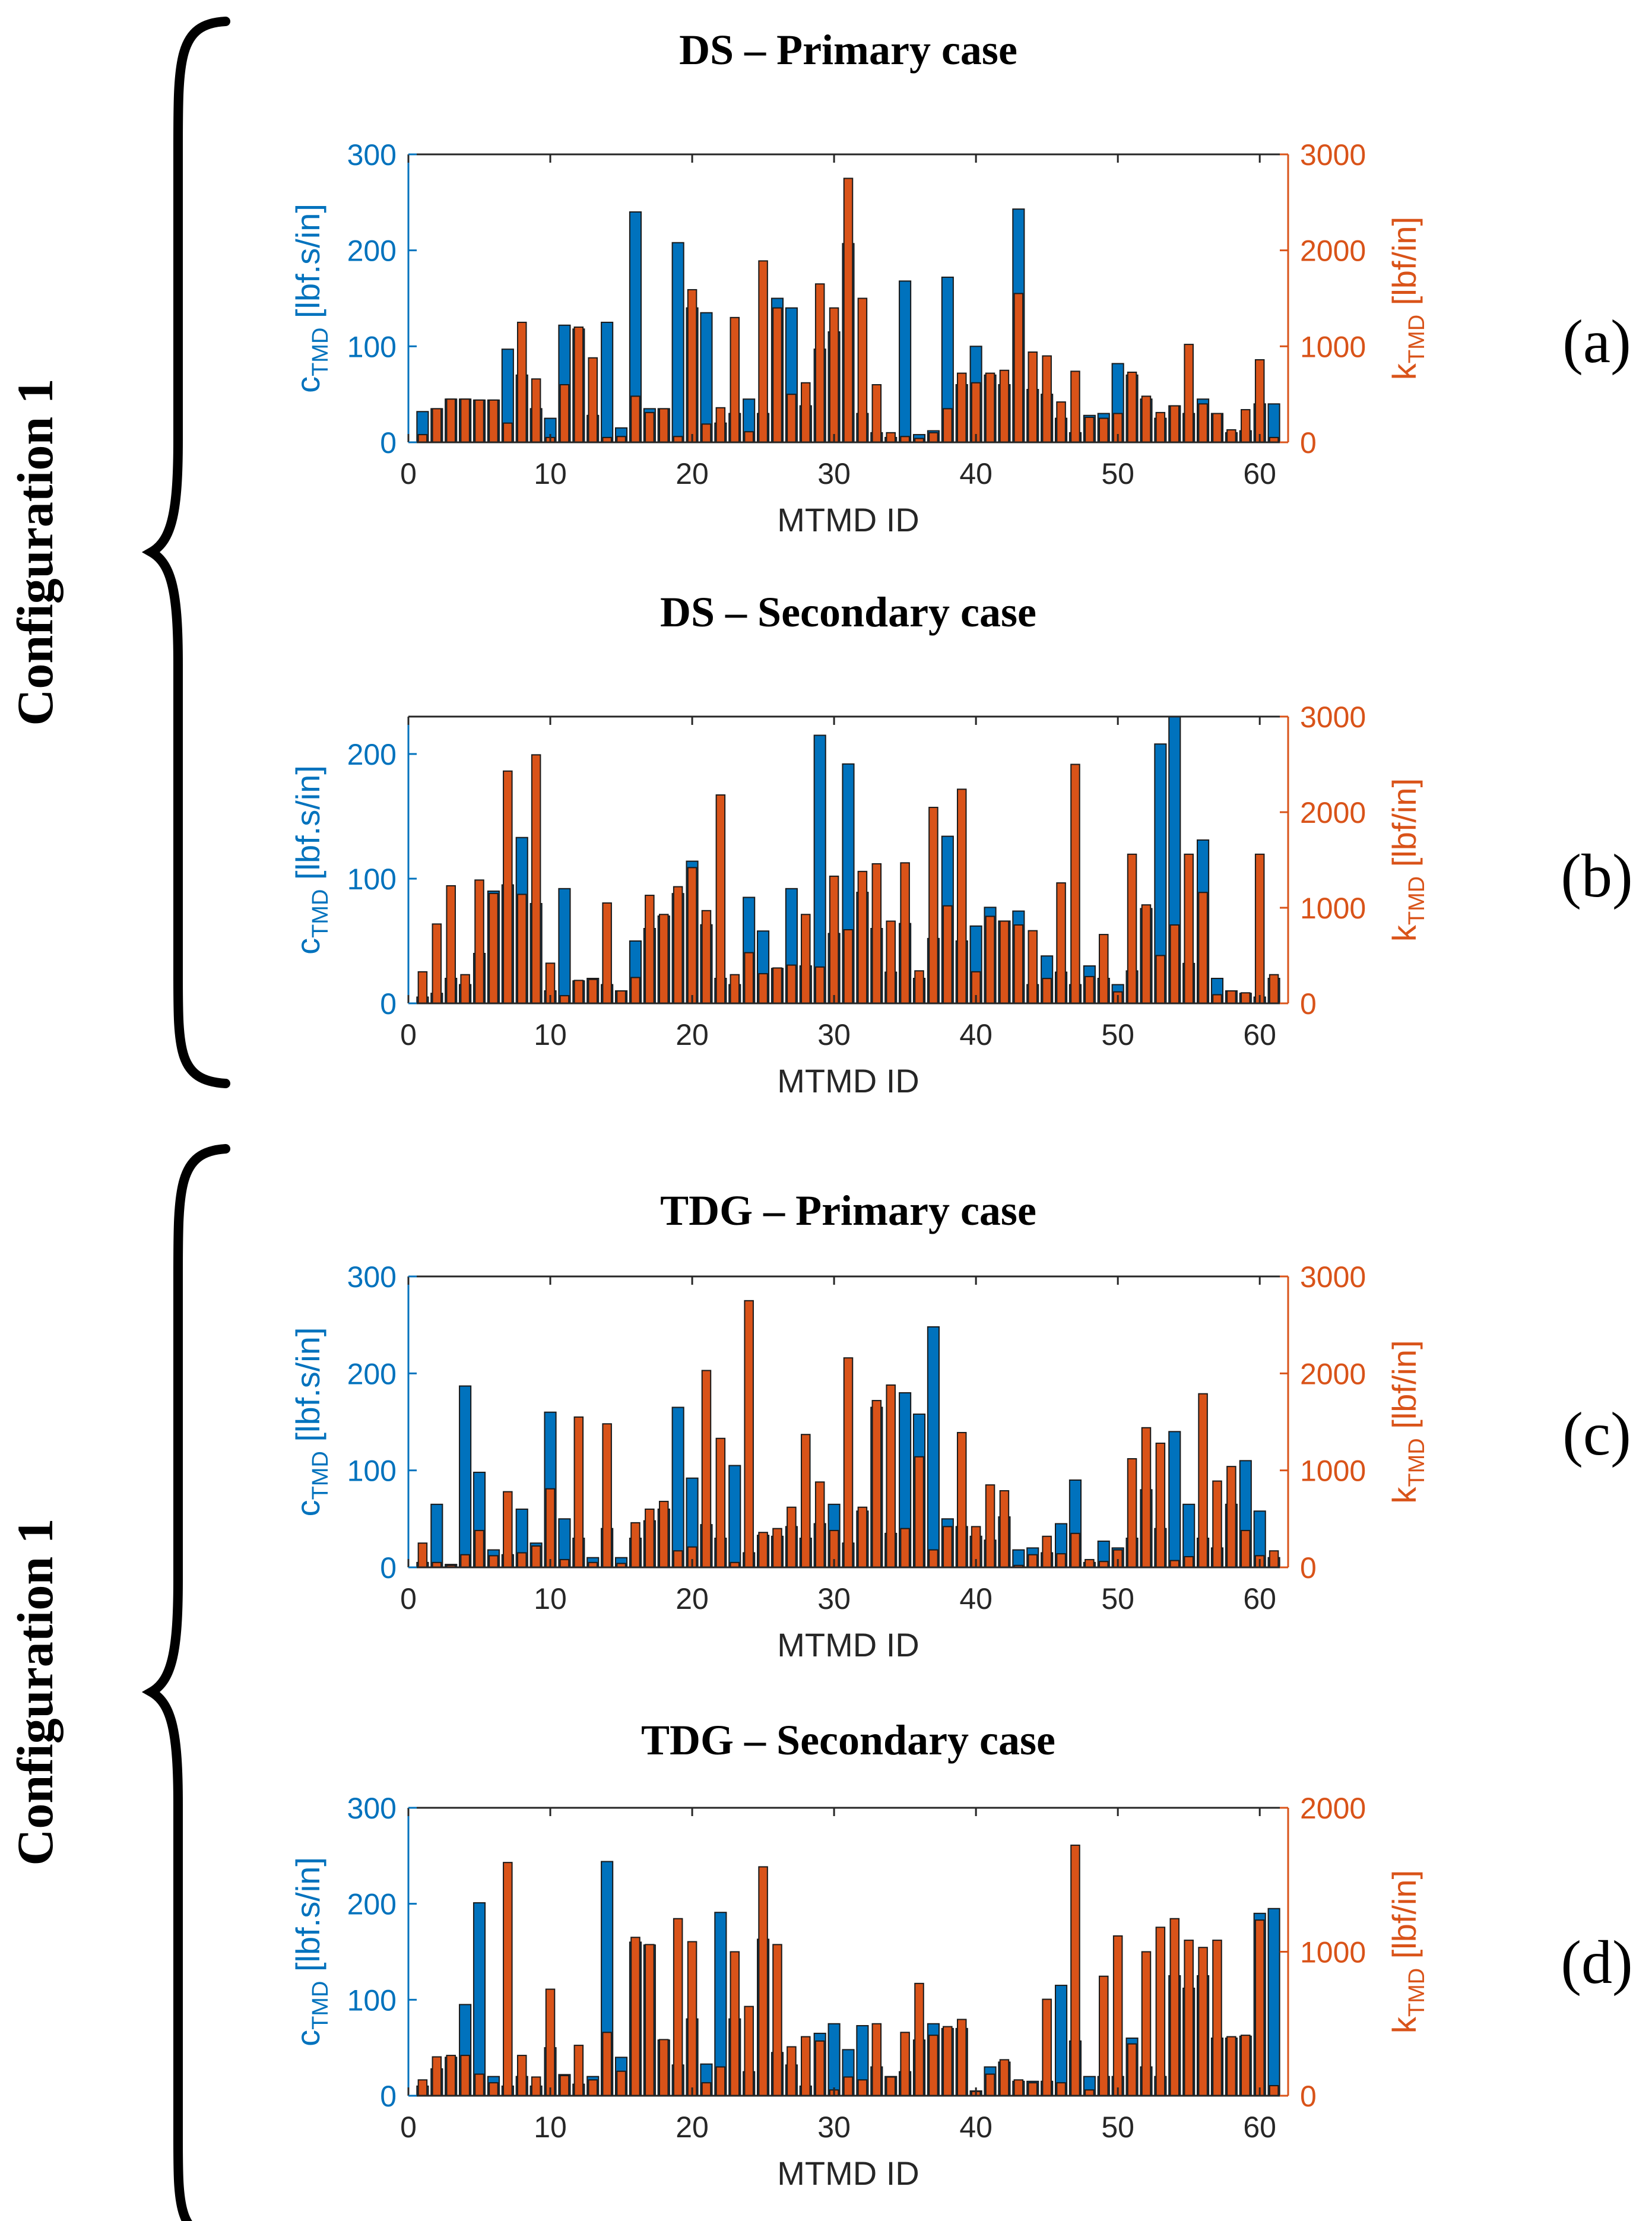 Image resolution: width=1652 pixels, height=2221 pixels. I want to click on bars, so click(848, 310).